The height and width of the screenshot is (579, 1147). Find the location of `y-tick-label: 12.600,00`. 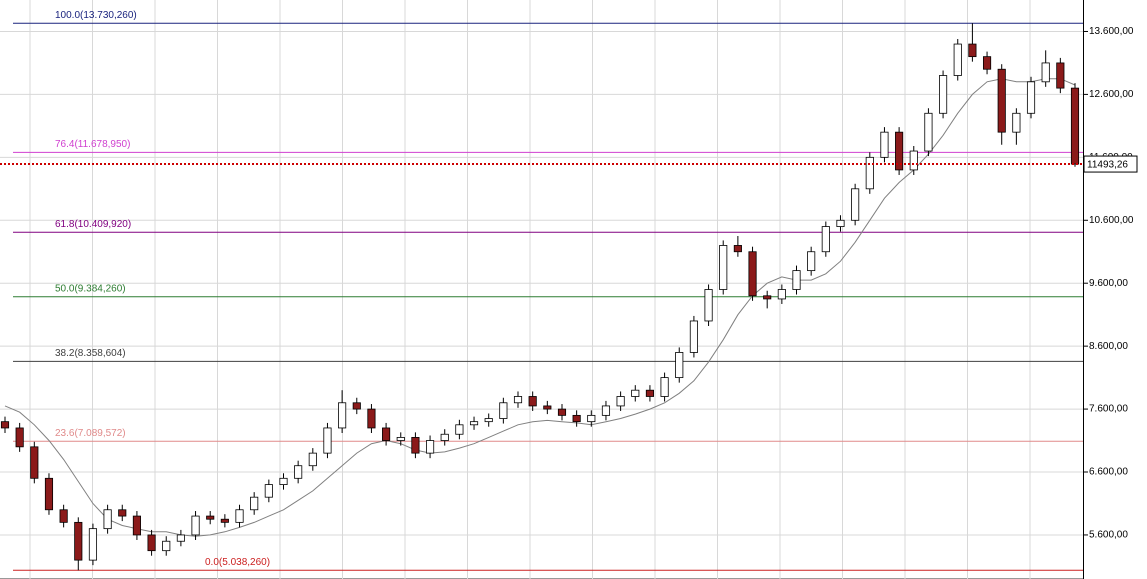

y-tick-label: 12.600,00 is located at coordinates (1111, 94).